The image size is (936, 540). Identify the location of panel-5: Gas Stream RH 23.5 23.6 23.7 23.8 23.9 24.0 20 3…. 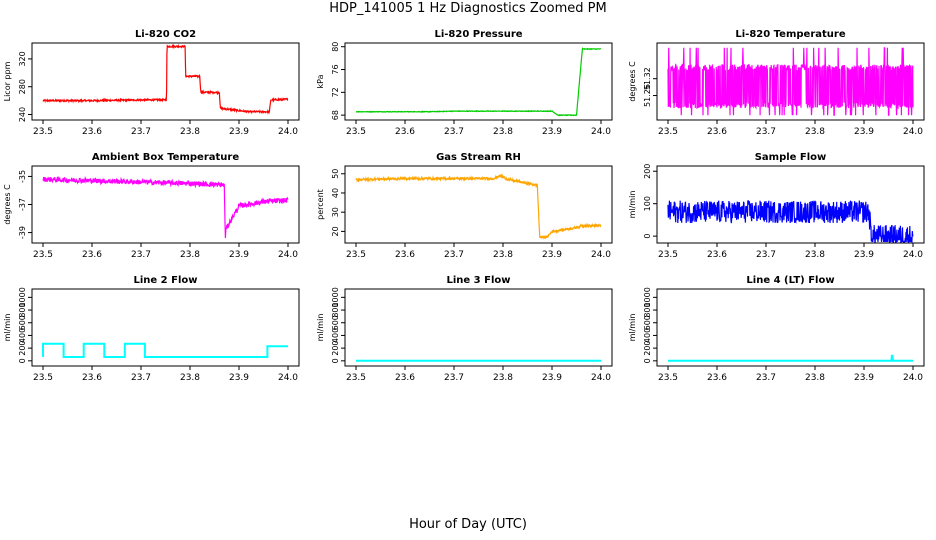
(464, 206).